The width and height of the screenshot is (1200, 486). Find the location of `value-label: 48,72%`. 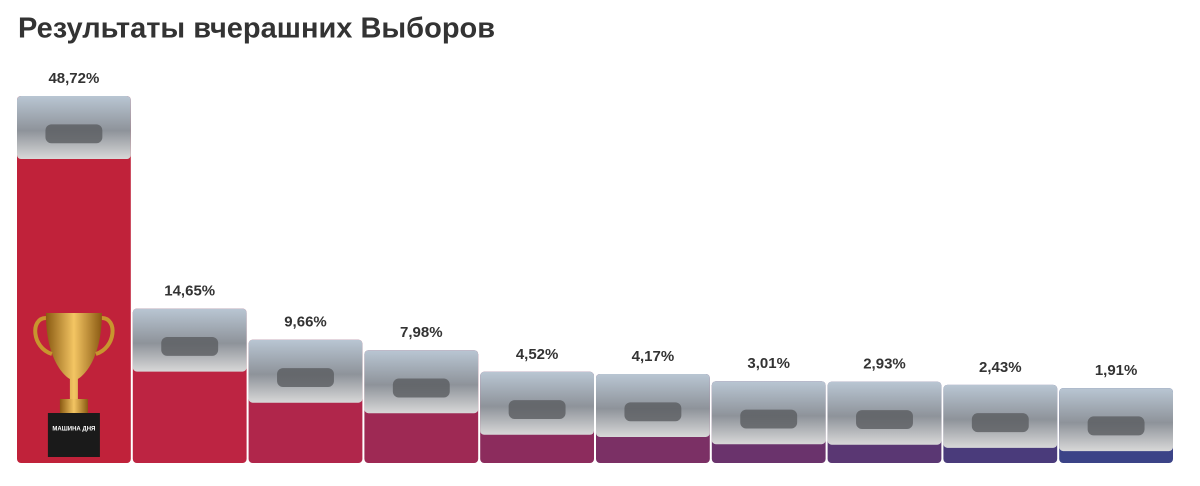

value-label: 48,72% is located at coordinates (73, 78).